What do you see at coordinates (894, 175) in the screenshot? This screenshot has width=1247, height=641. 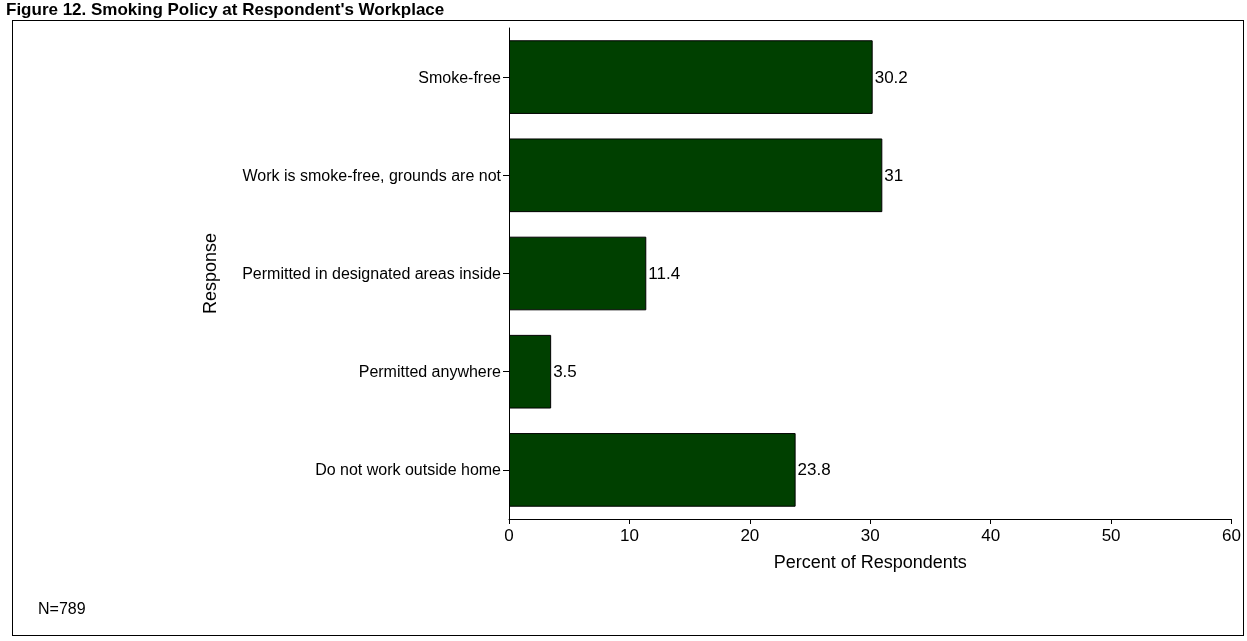 I see `data-label: 31` at bounding box center [894, 175].